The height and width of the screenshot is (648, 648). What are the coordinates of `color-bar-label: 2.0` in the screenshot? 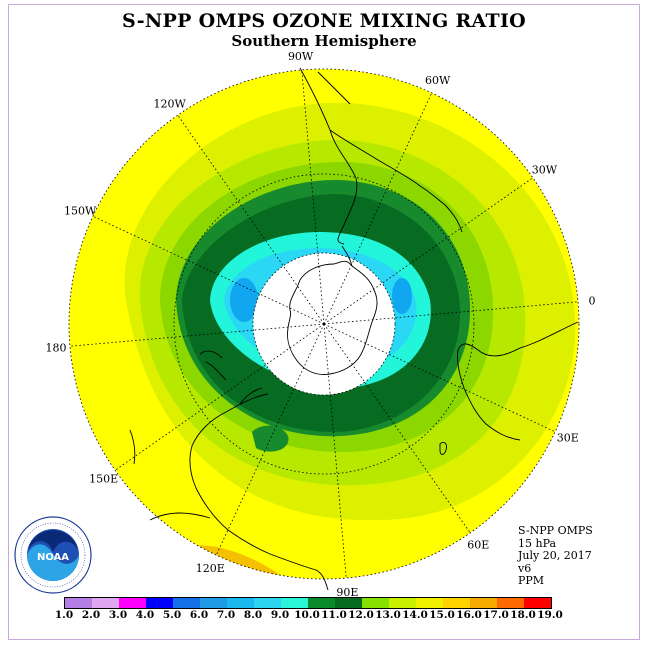 It's located at (91, 615).